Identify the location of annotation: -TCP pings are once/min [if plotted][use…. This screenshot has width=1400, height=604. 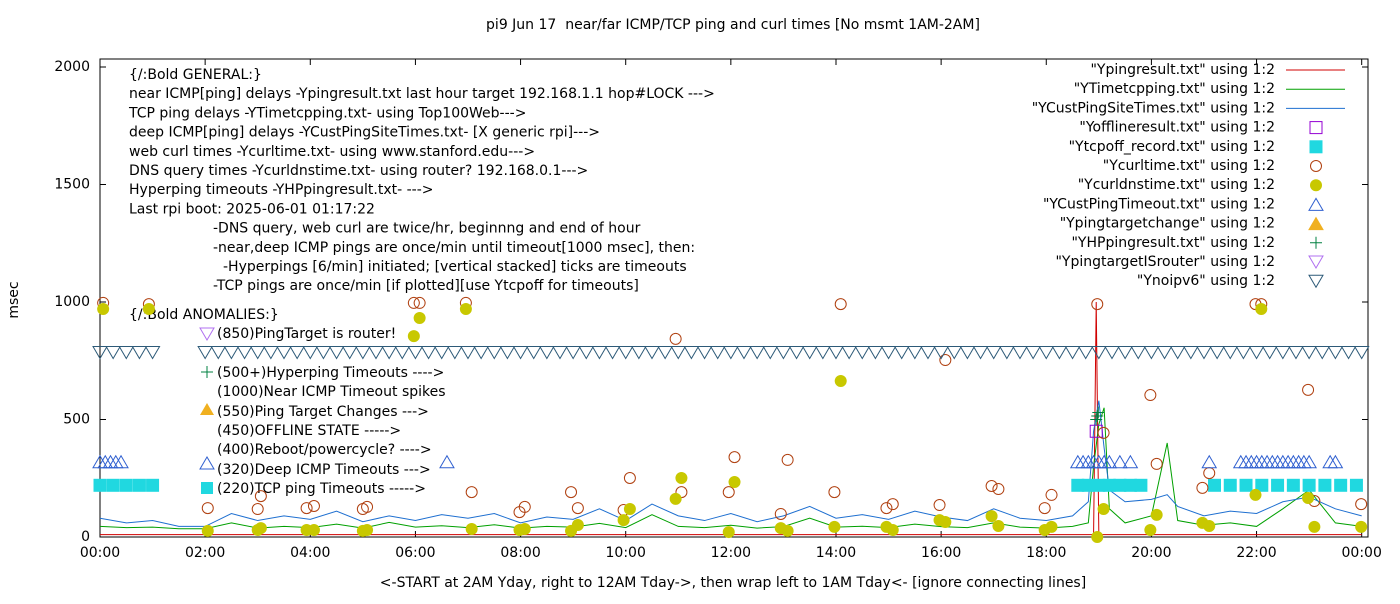
(426, 286).